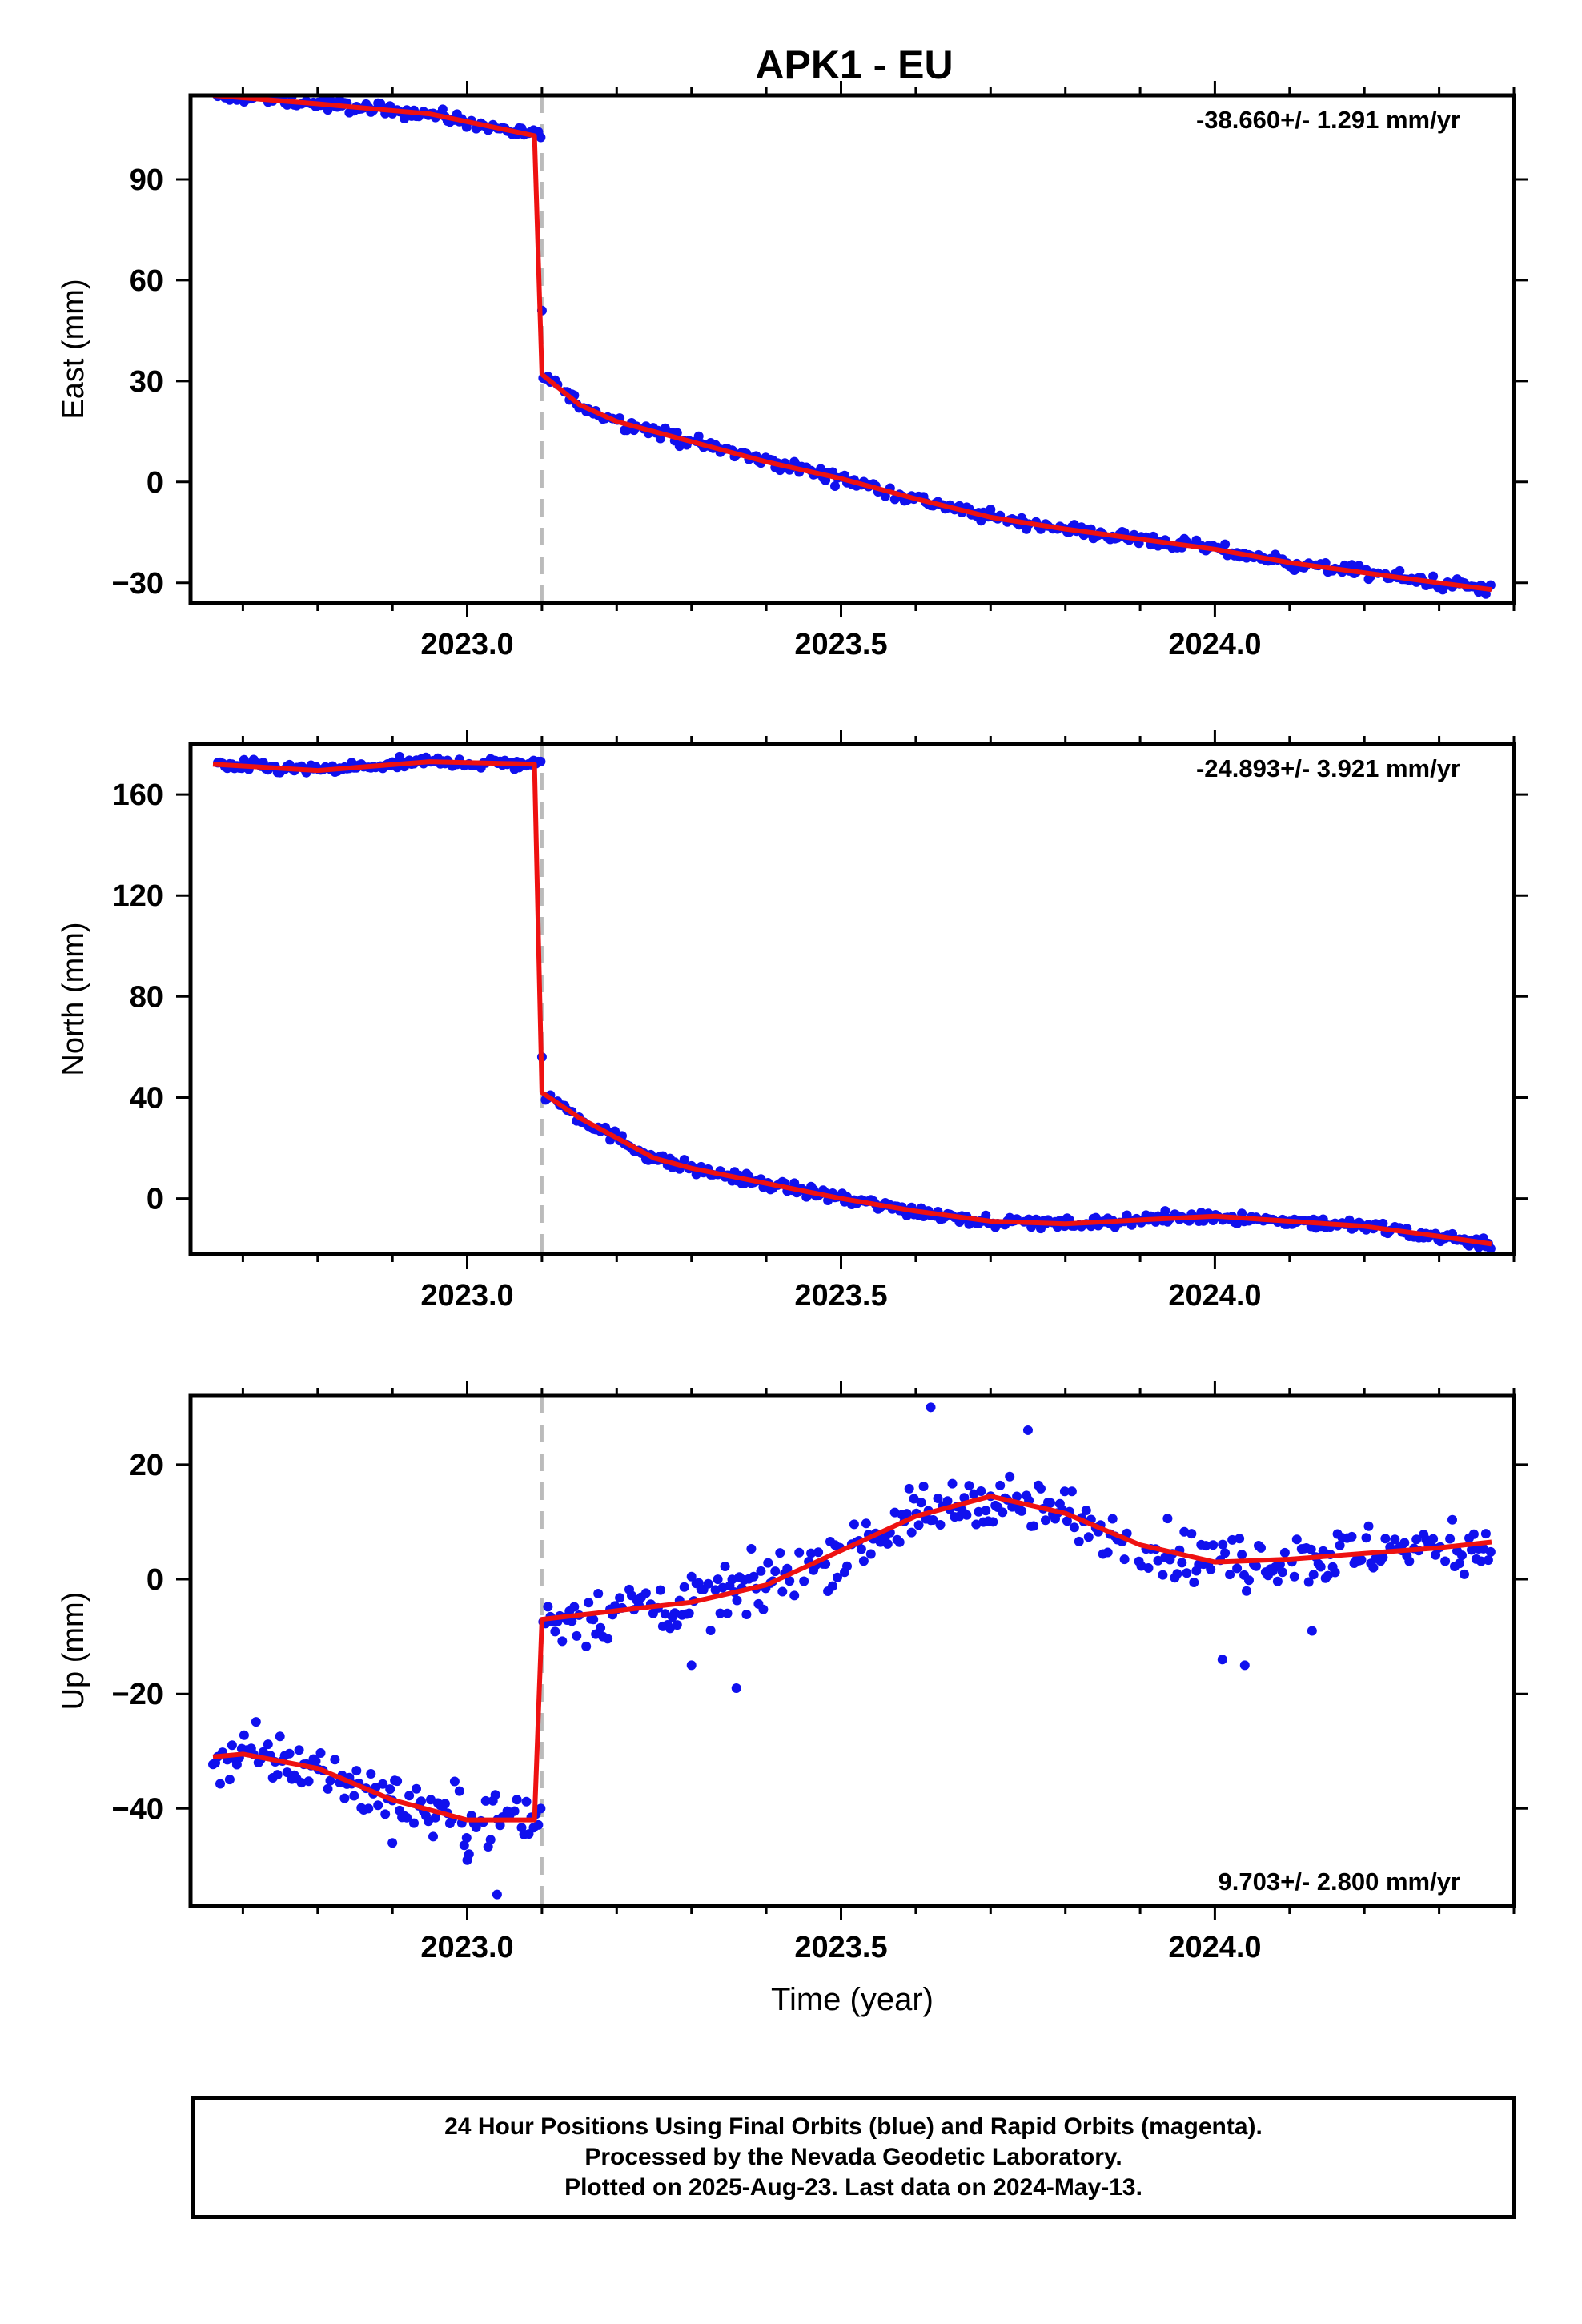 The height and width of the screenshot is (2324, 1582). What do you see at coordinates (146, 997) in the screenshot?
I see `y-tick-label: 80` at bounding box center [146, 997].